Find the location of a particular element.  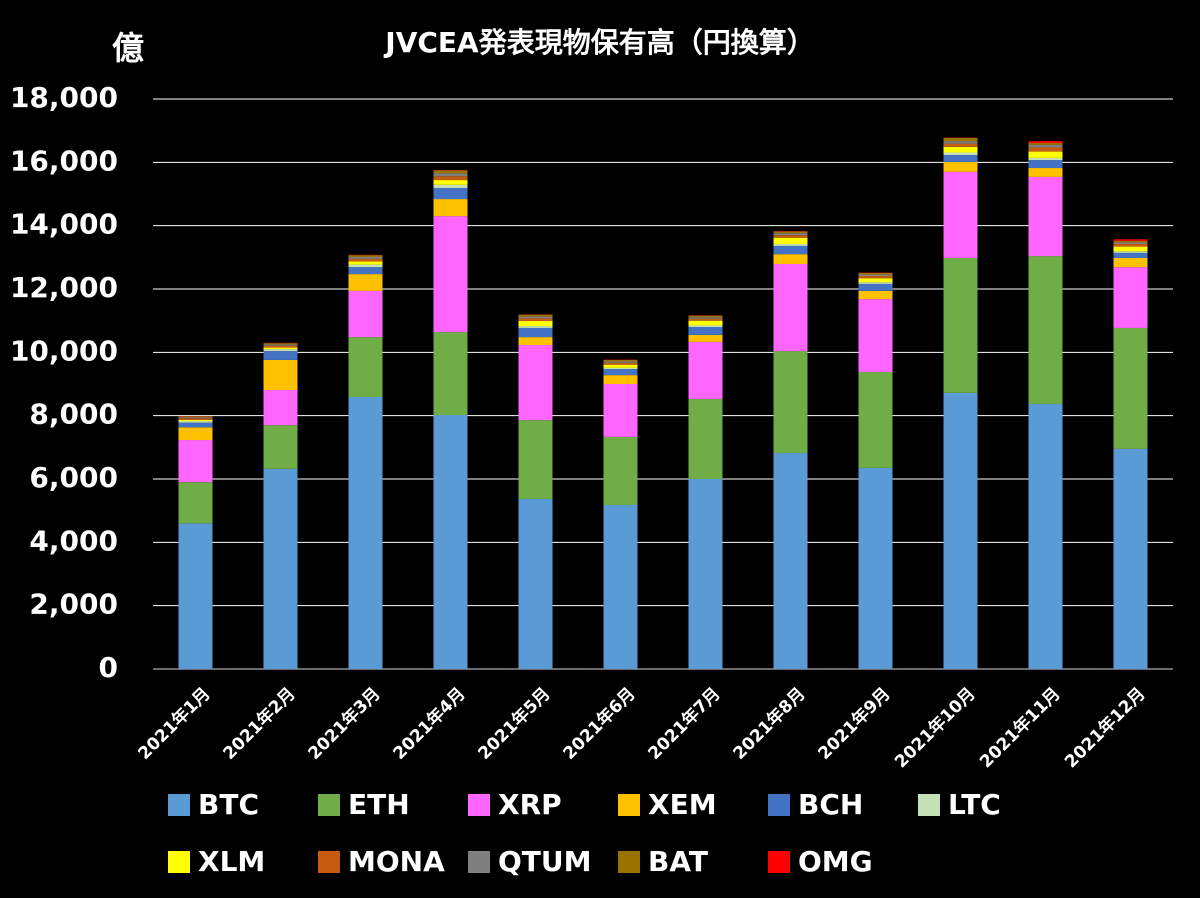

x-tick-label: 2021年3月 is located at coordinates (344, 723).